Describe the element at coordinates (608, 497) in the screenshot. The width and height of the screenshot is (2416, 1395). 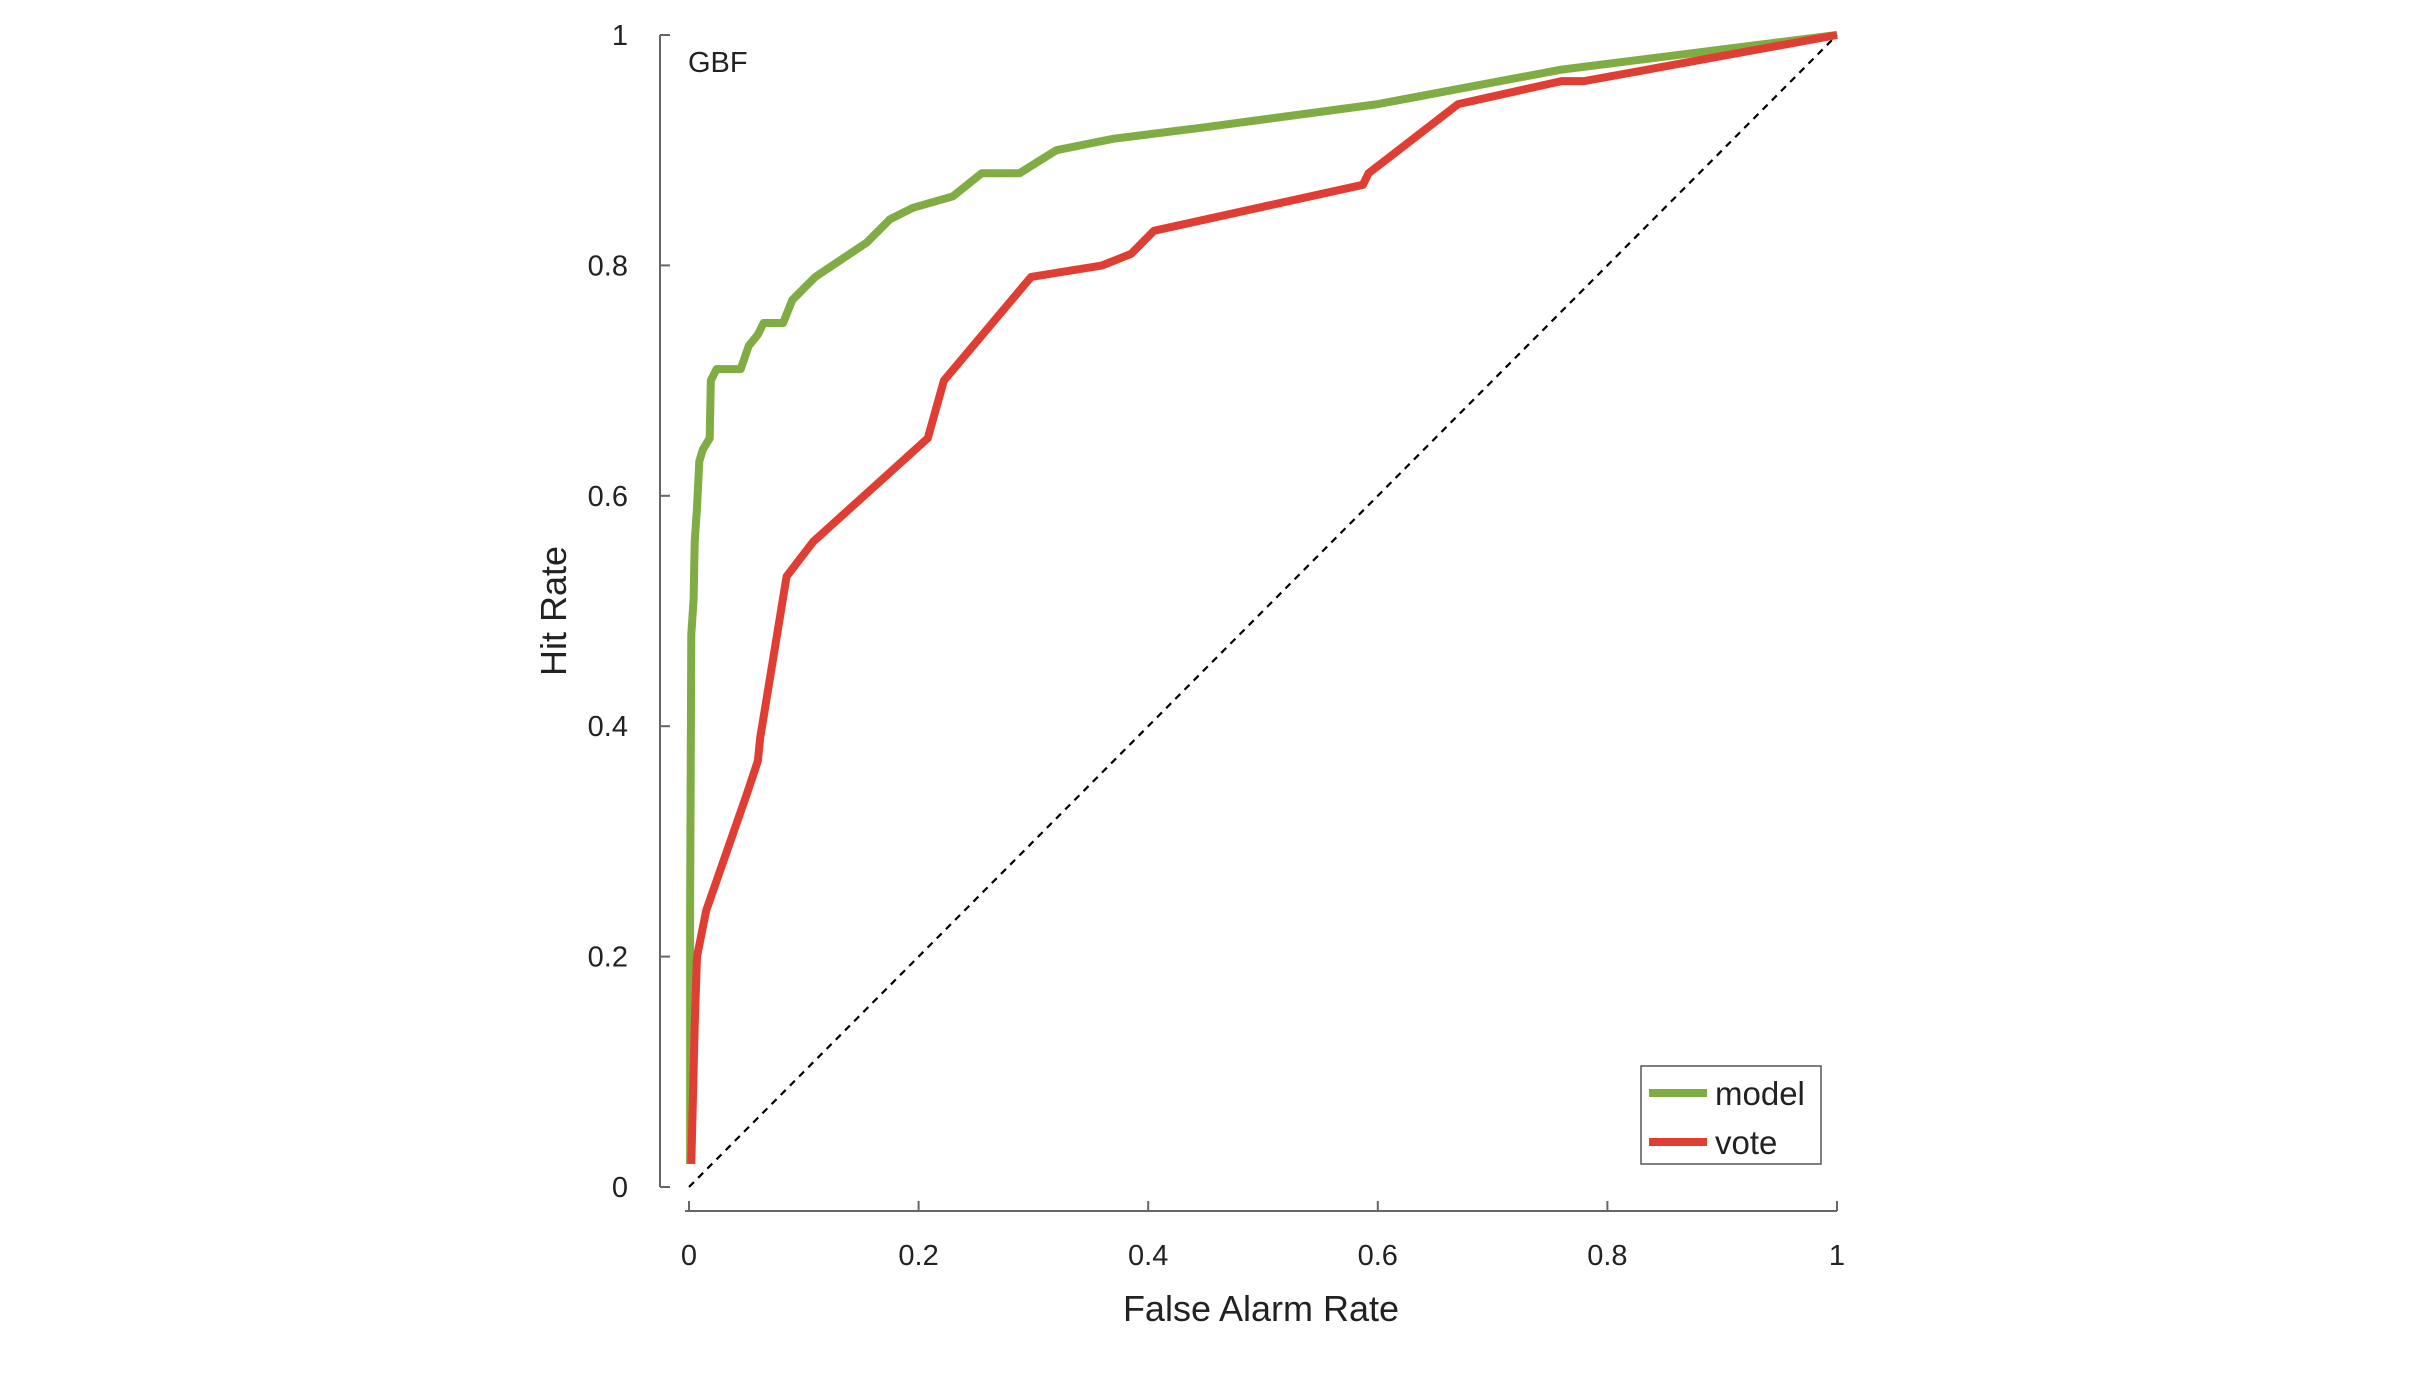
I see `y-tick-label: 0.6` at that location.